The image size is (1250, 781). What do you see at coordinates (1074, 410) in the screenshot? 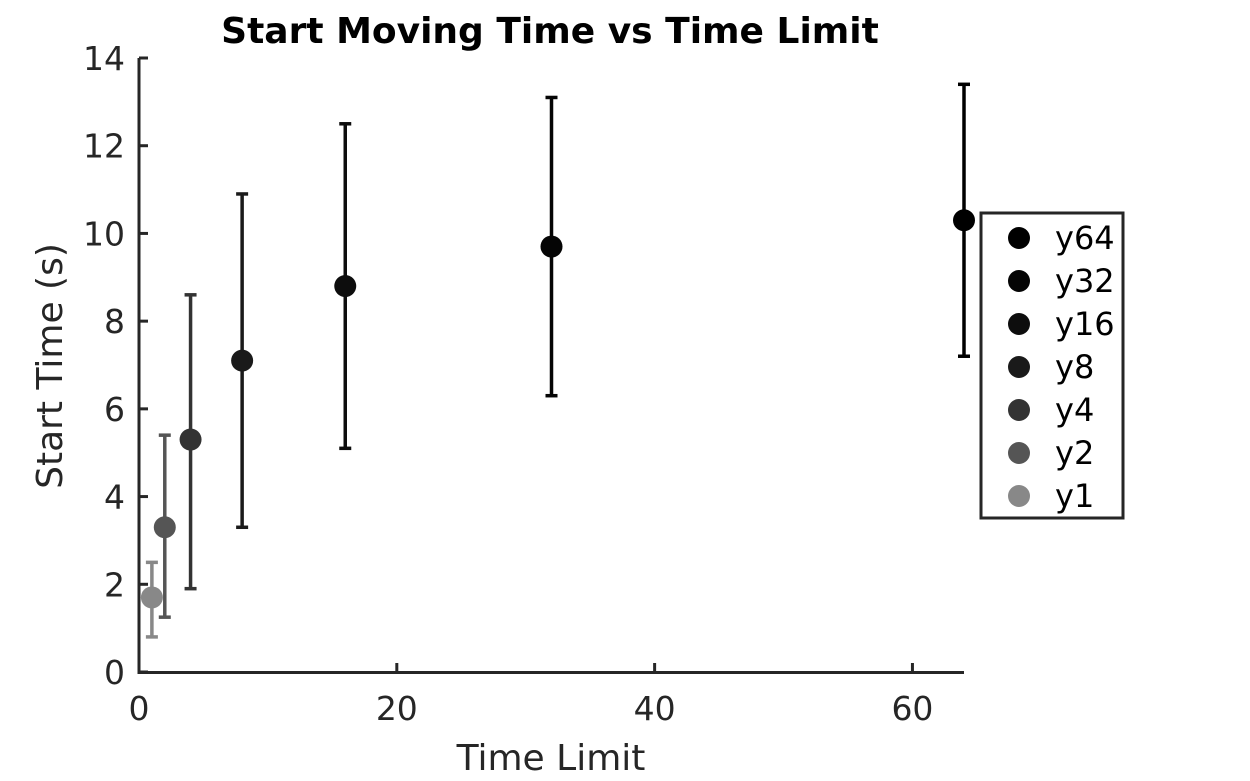
I see `legend-label-y4: y4` at bounding box center [1074, 410].